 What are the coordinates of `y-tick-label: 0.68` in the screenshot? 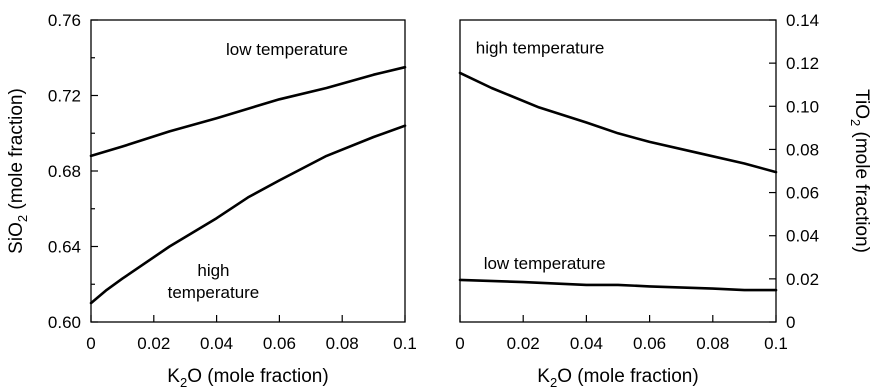 It's located at (64, 171).